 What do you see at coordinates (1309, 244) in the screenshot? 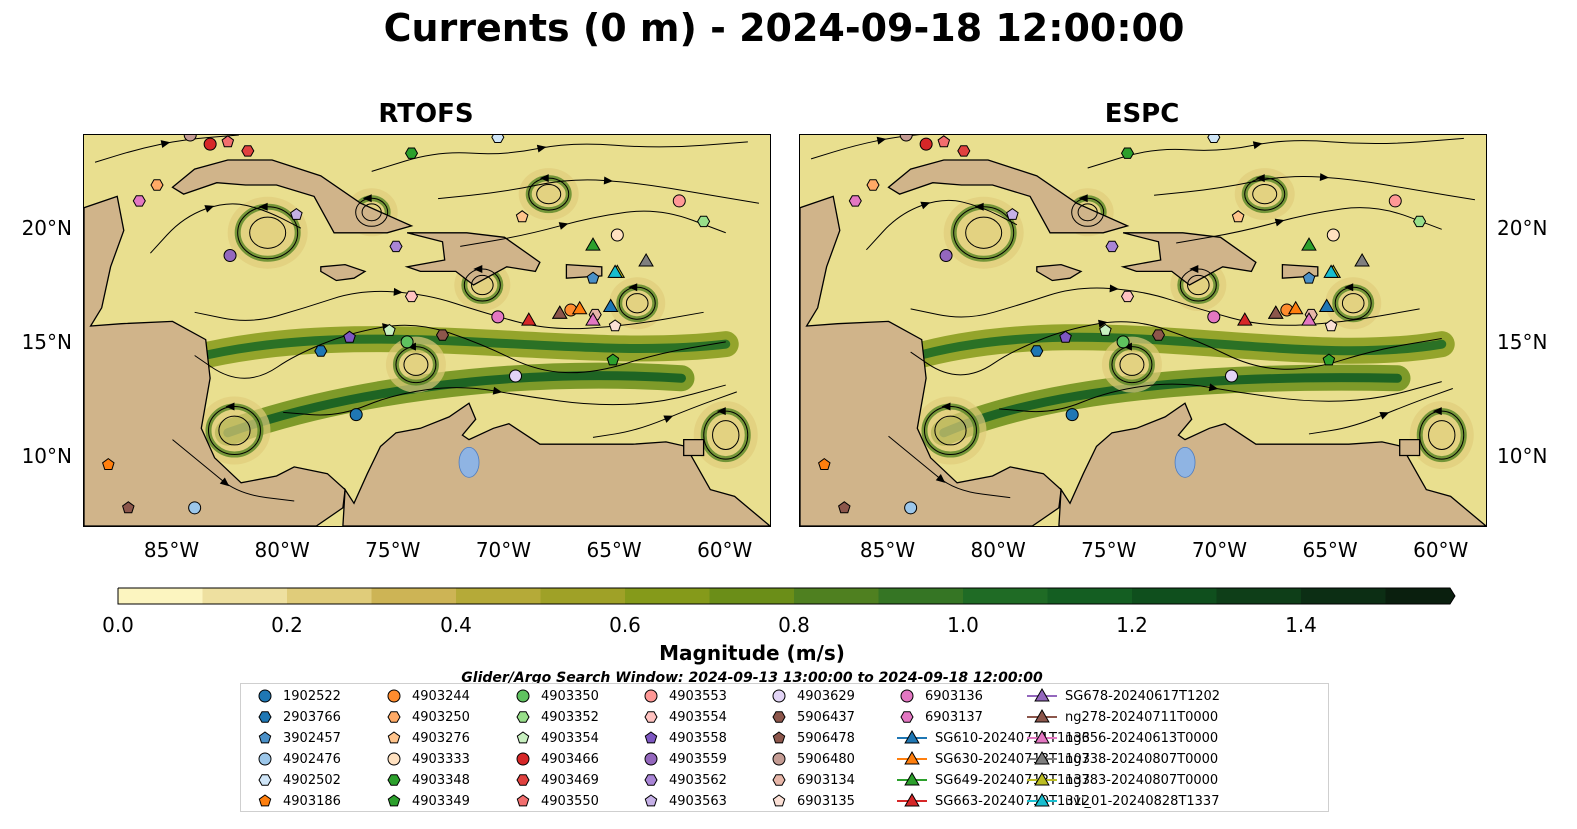
I see `glider-SG649-20240712T1133` at bounding box center [1309, 244].